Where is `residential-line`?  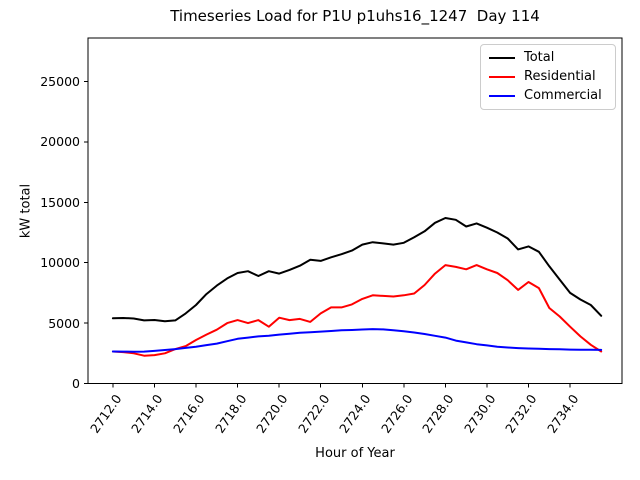 residential-line is located at coordinates (357, 310).